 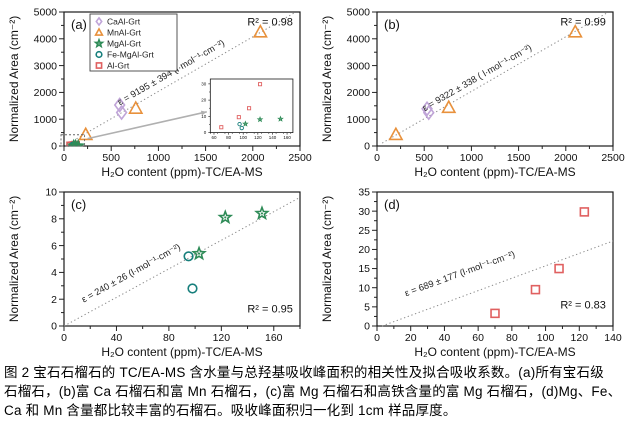 What do you see at coordinates (613, 338) in the screenshot?
I see `svg-text: 140` at bounding box center [613, 338].